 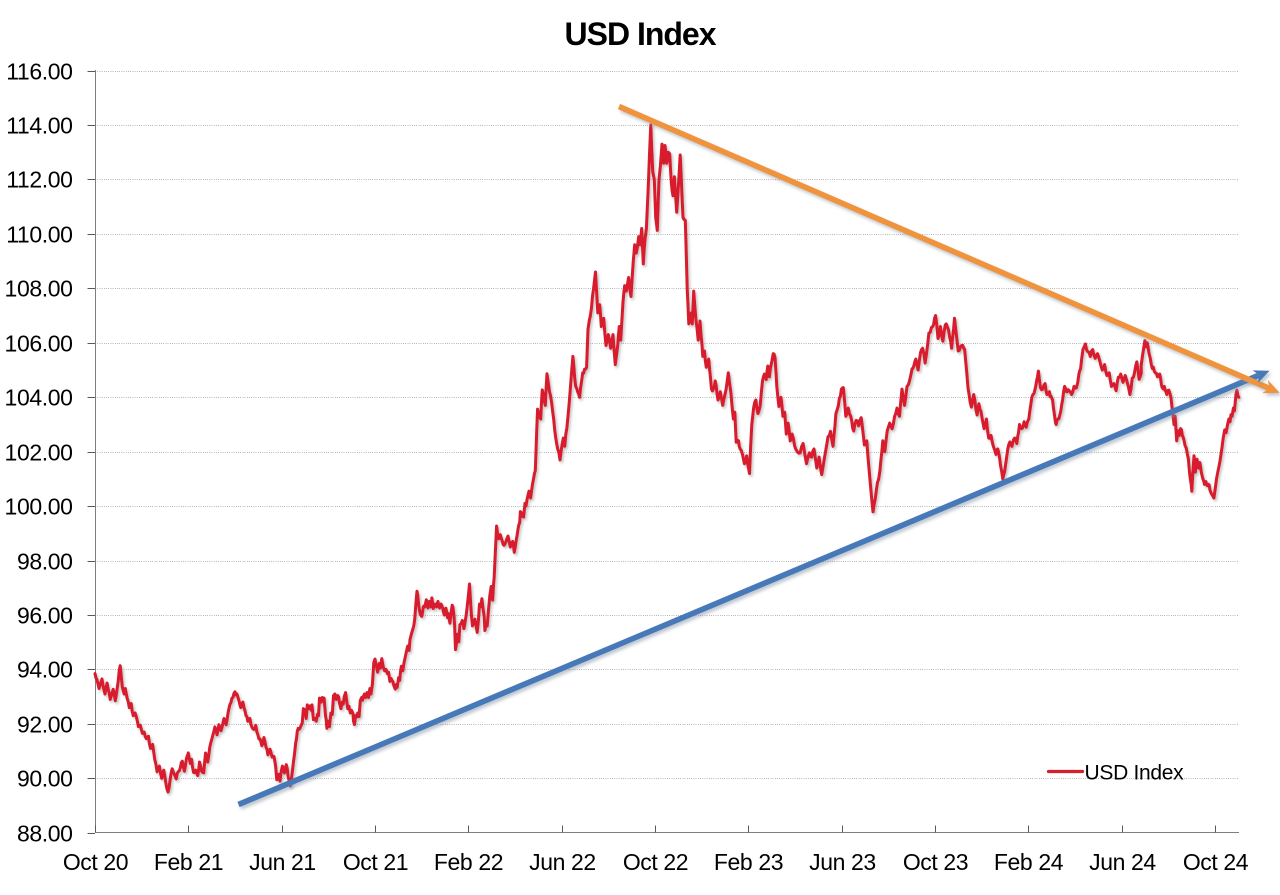 What do you see at coordinates (842, 862) in the screenshot?
I see `svg-text: Jun 23` at bounding box center [842, 862].